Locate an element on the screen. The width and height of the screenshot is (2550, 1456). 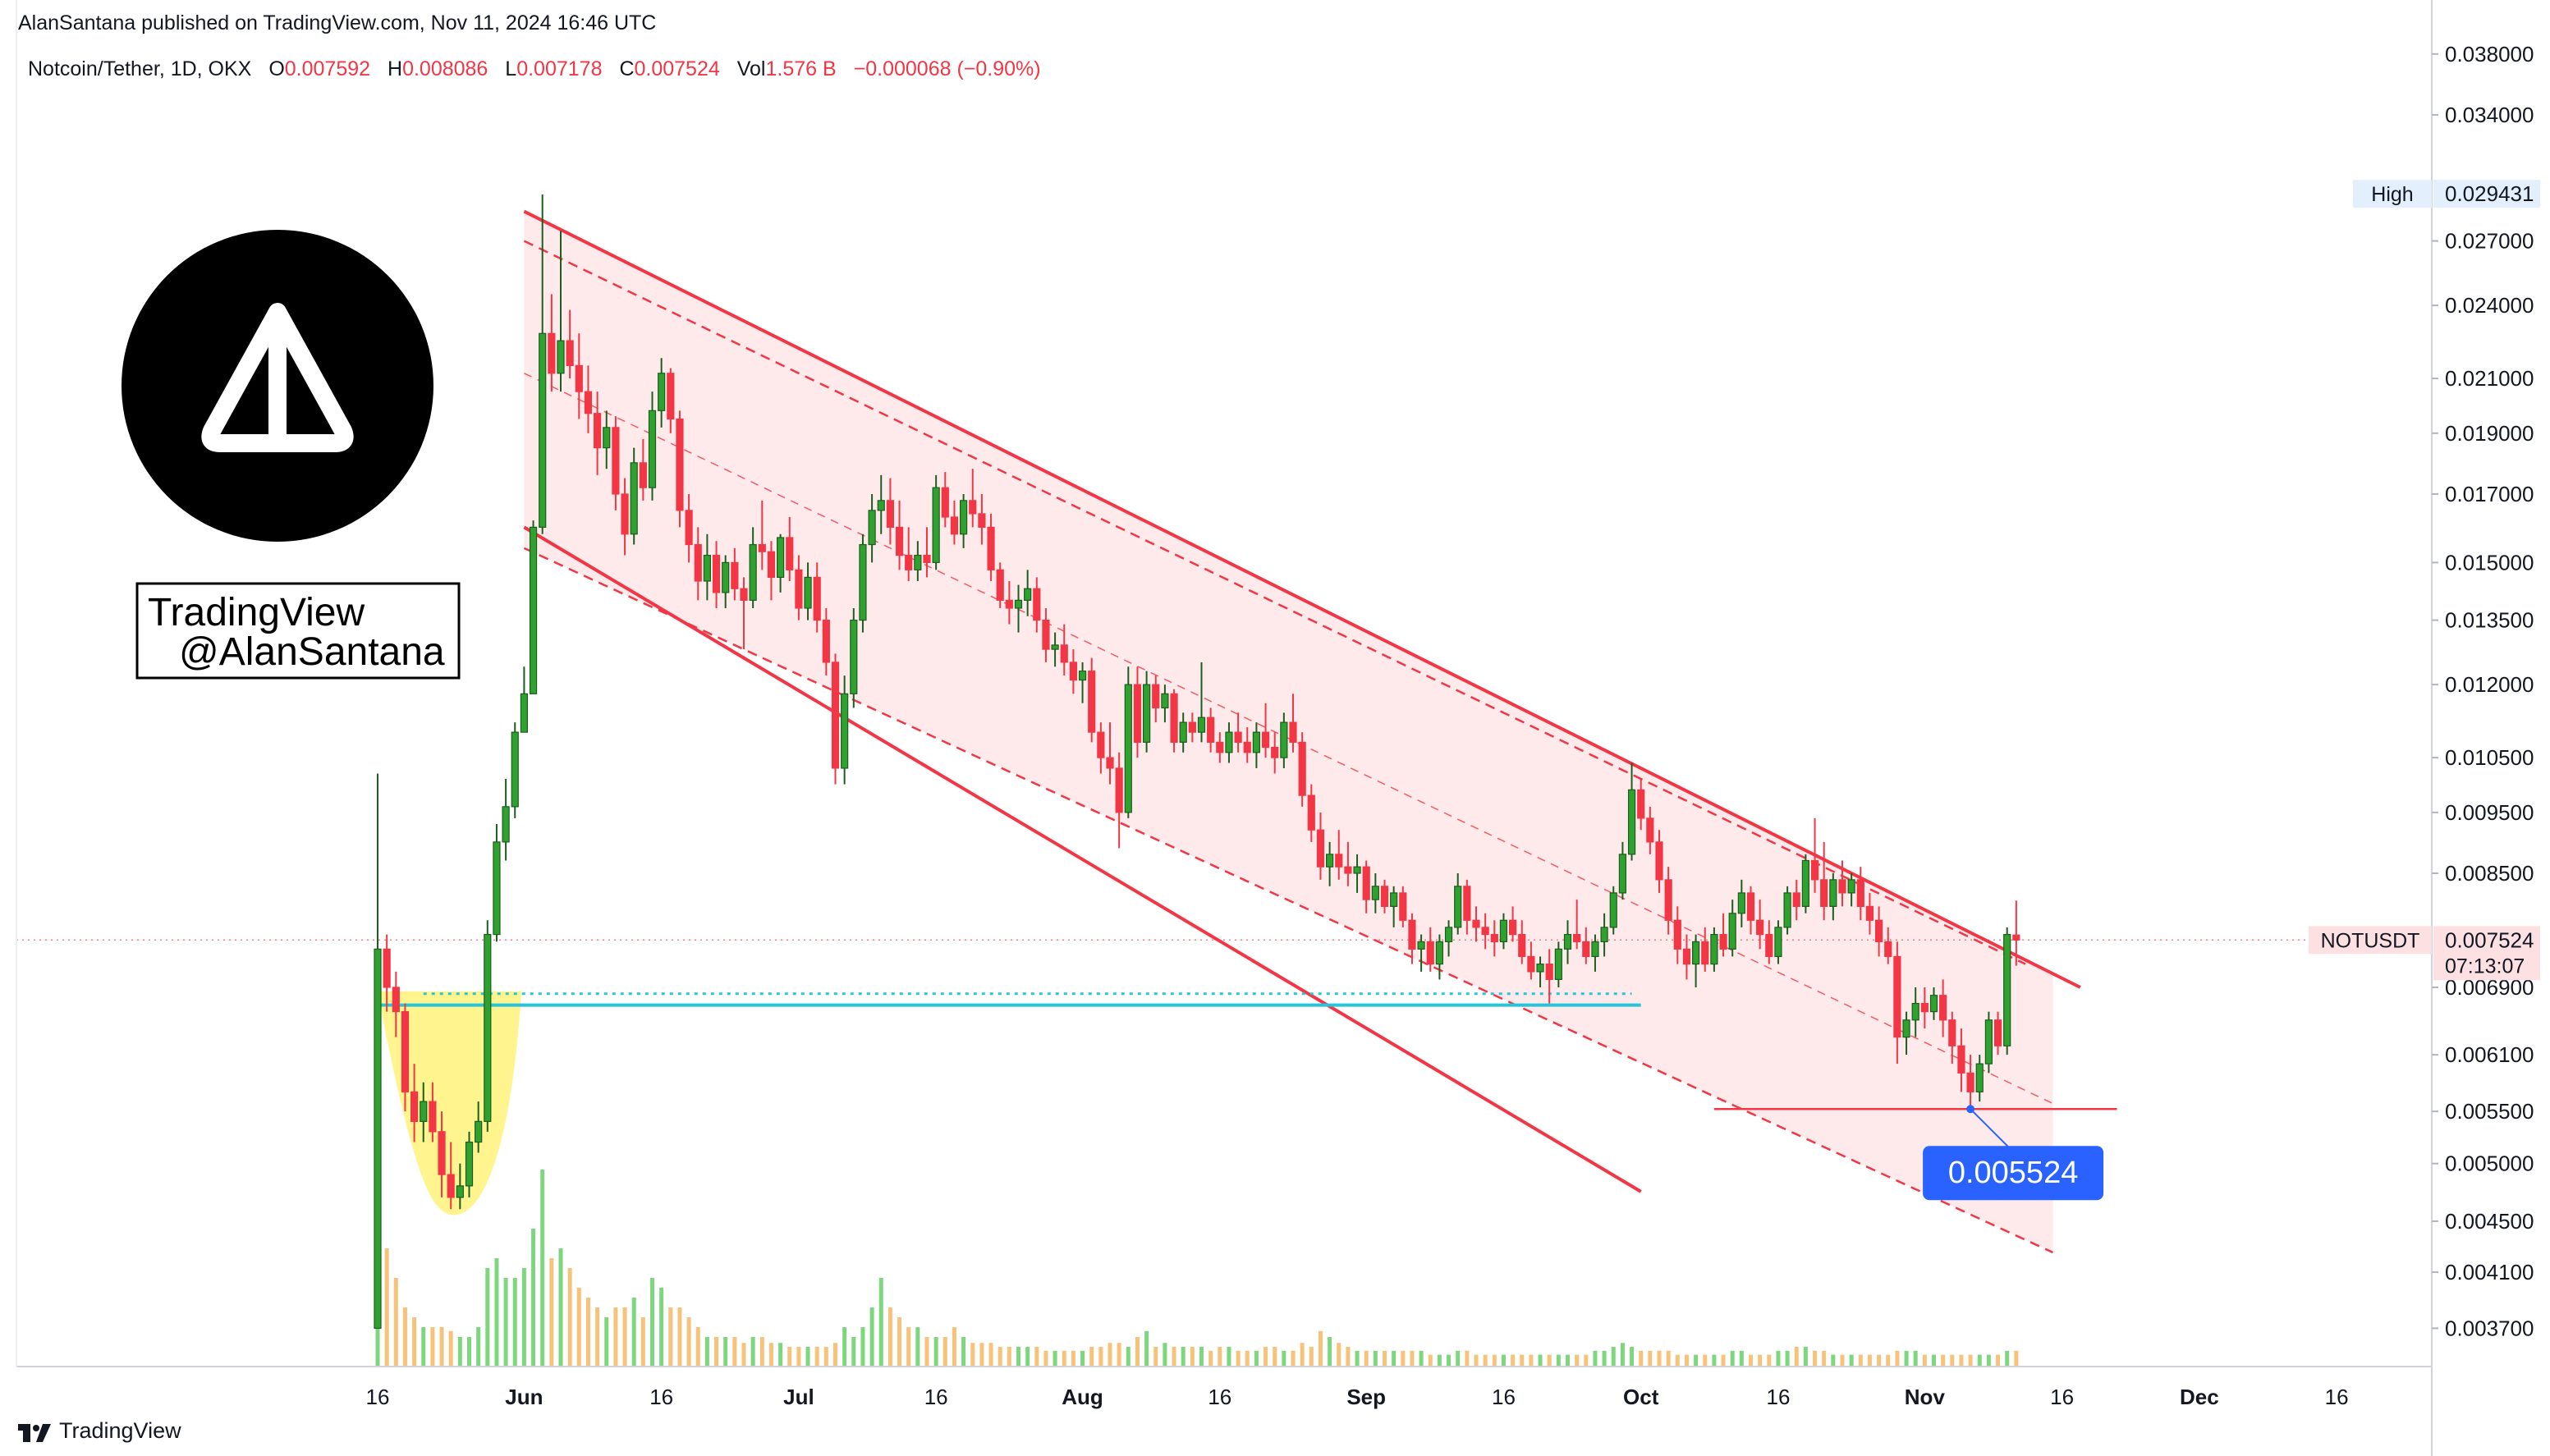
footer-brand: TradingView is located at coordinates (99, 1431).